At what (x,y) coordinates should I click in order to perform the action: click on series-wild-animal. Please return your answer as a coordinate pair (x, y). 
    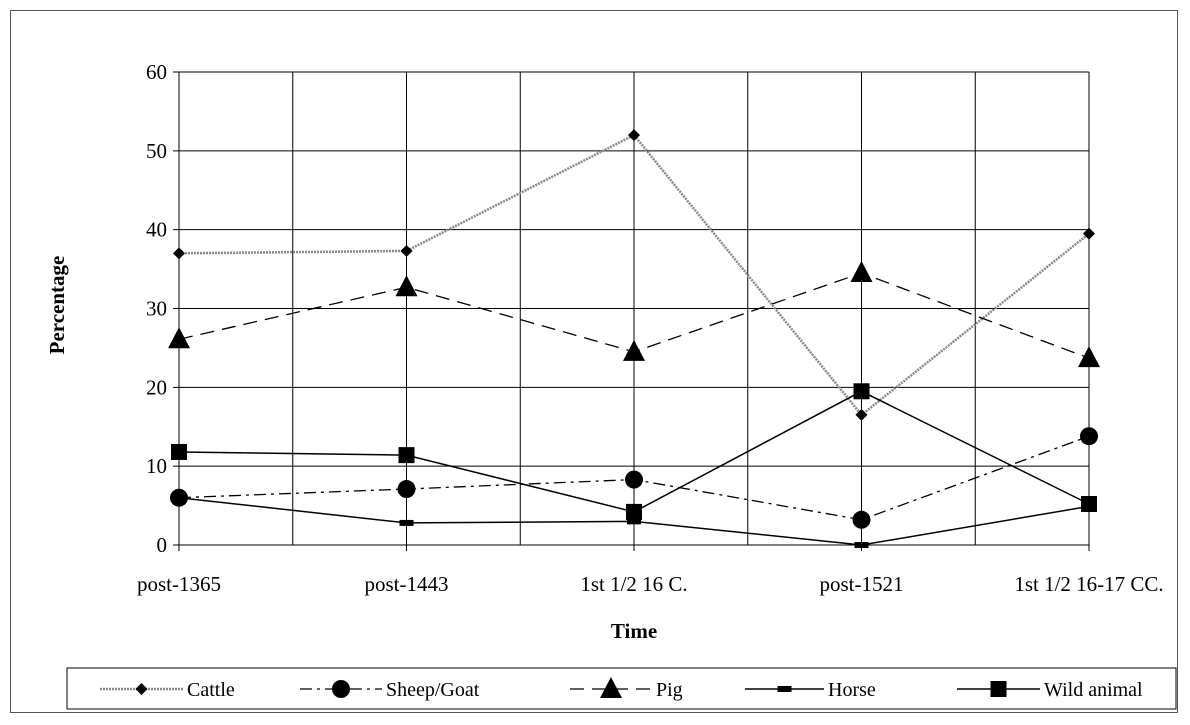
    Looking at the image, I should click on (634, 451).